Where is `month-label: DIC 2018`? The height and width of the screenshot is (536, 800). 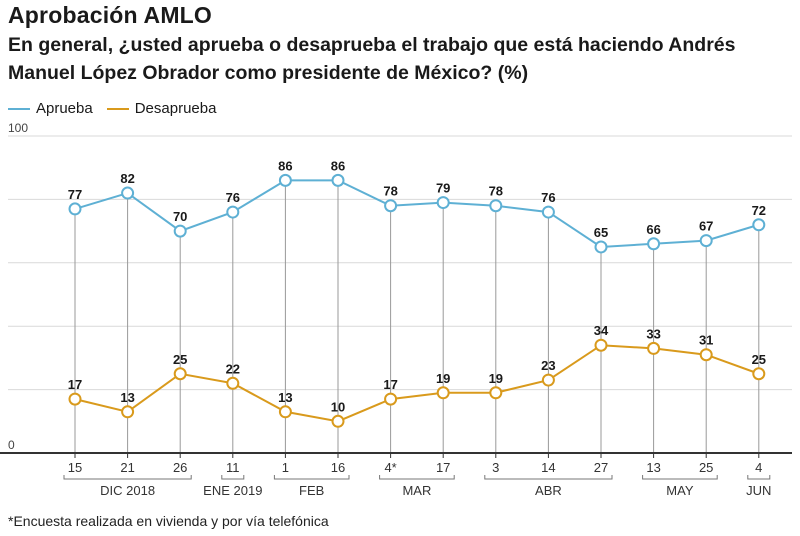
month-label: DIC 2018 is located at coordinates (127, 490).